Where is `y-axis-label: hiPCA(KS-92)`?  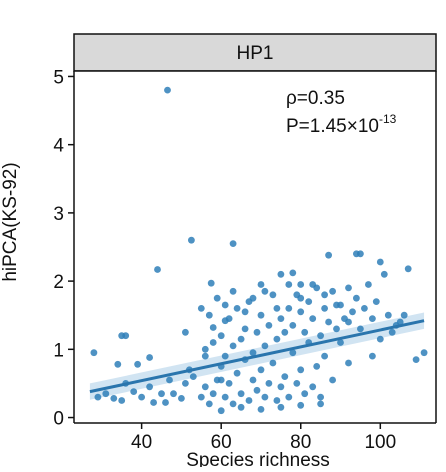
y-axis-label: hiPCA(KS-92) is located at coordinates (10, 221).